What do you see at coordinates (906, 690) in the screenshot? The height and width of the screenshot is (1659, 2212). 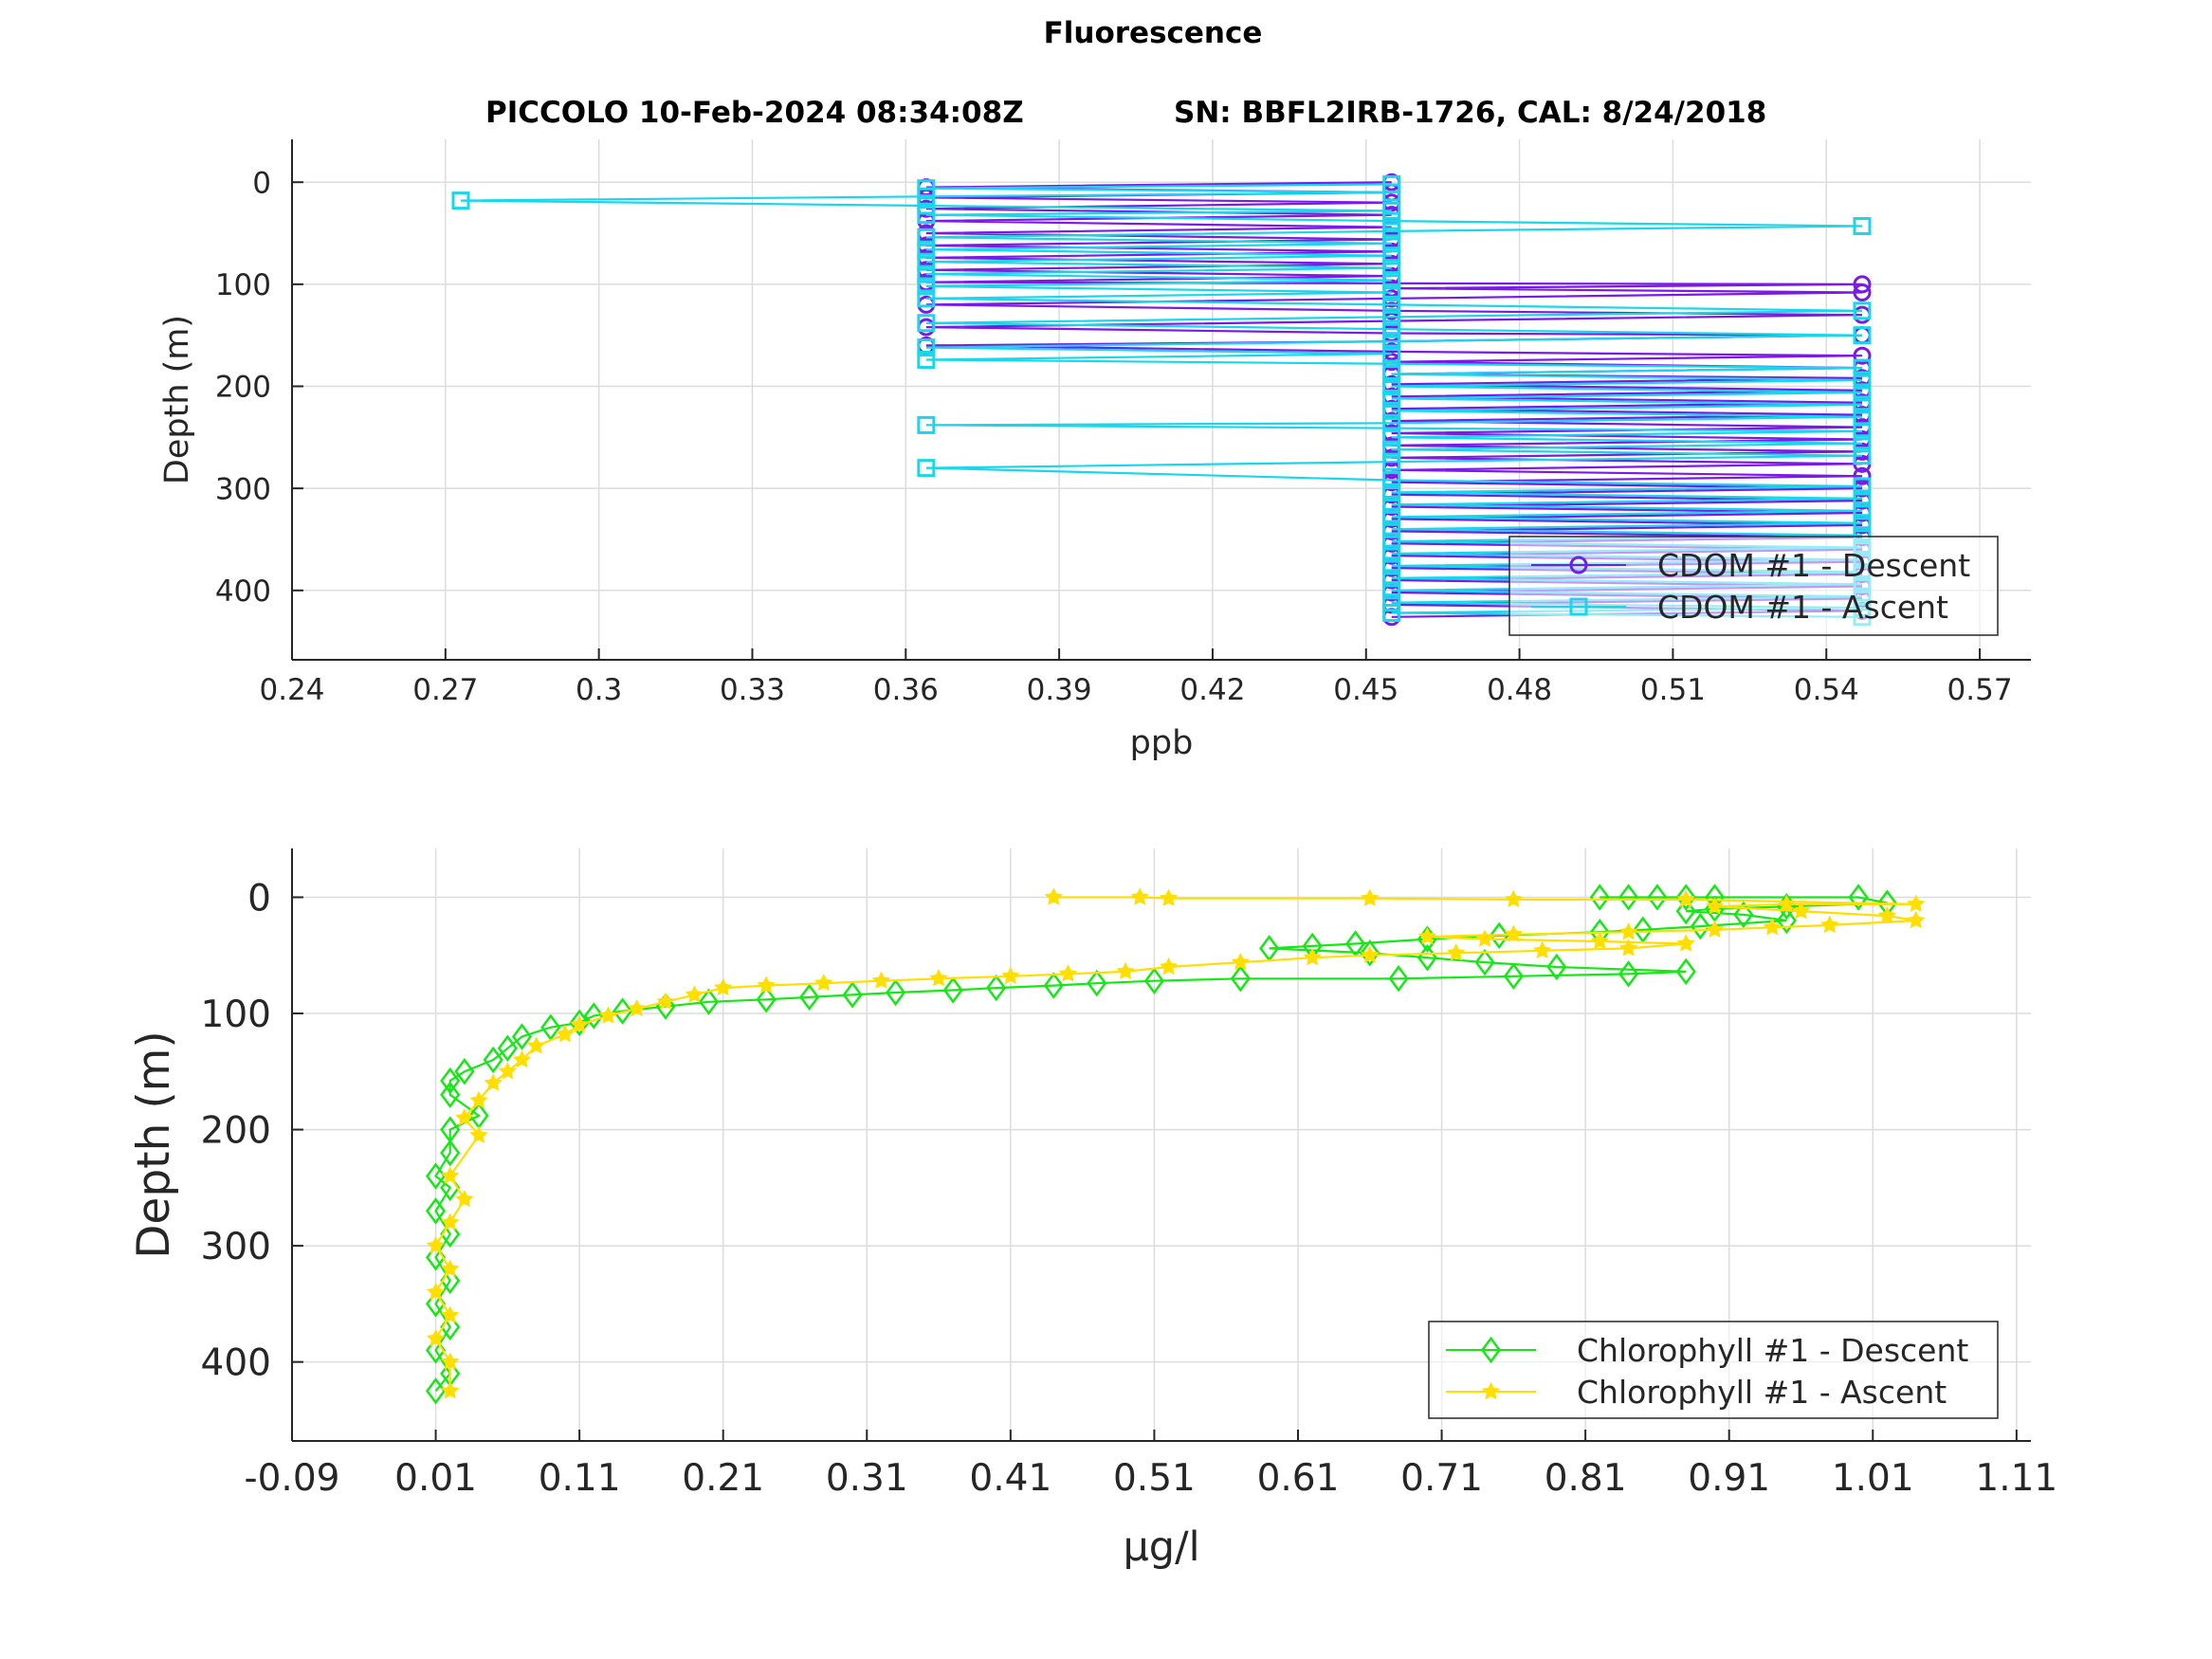 I see `x-tick-label: 0.36` at bounding box center [906, 690].